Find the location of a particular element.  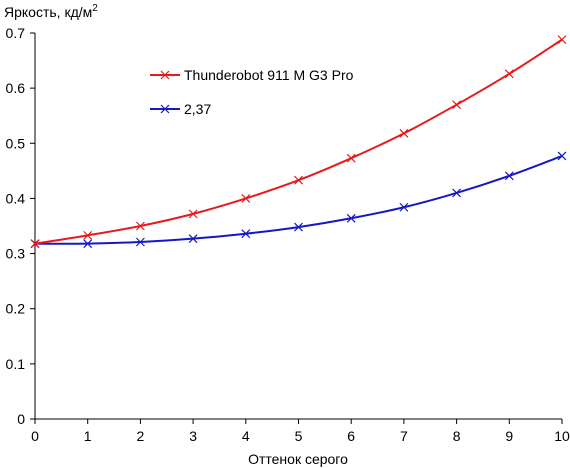

y-tick-label: 0 is located at coordinates (21, 419).